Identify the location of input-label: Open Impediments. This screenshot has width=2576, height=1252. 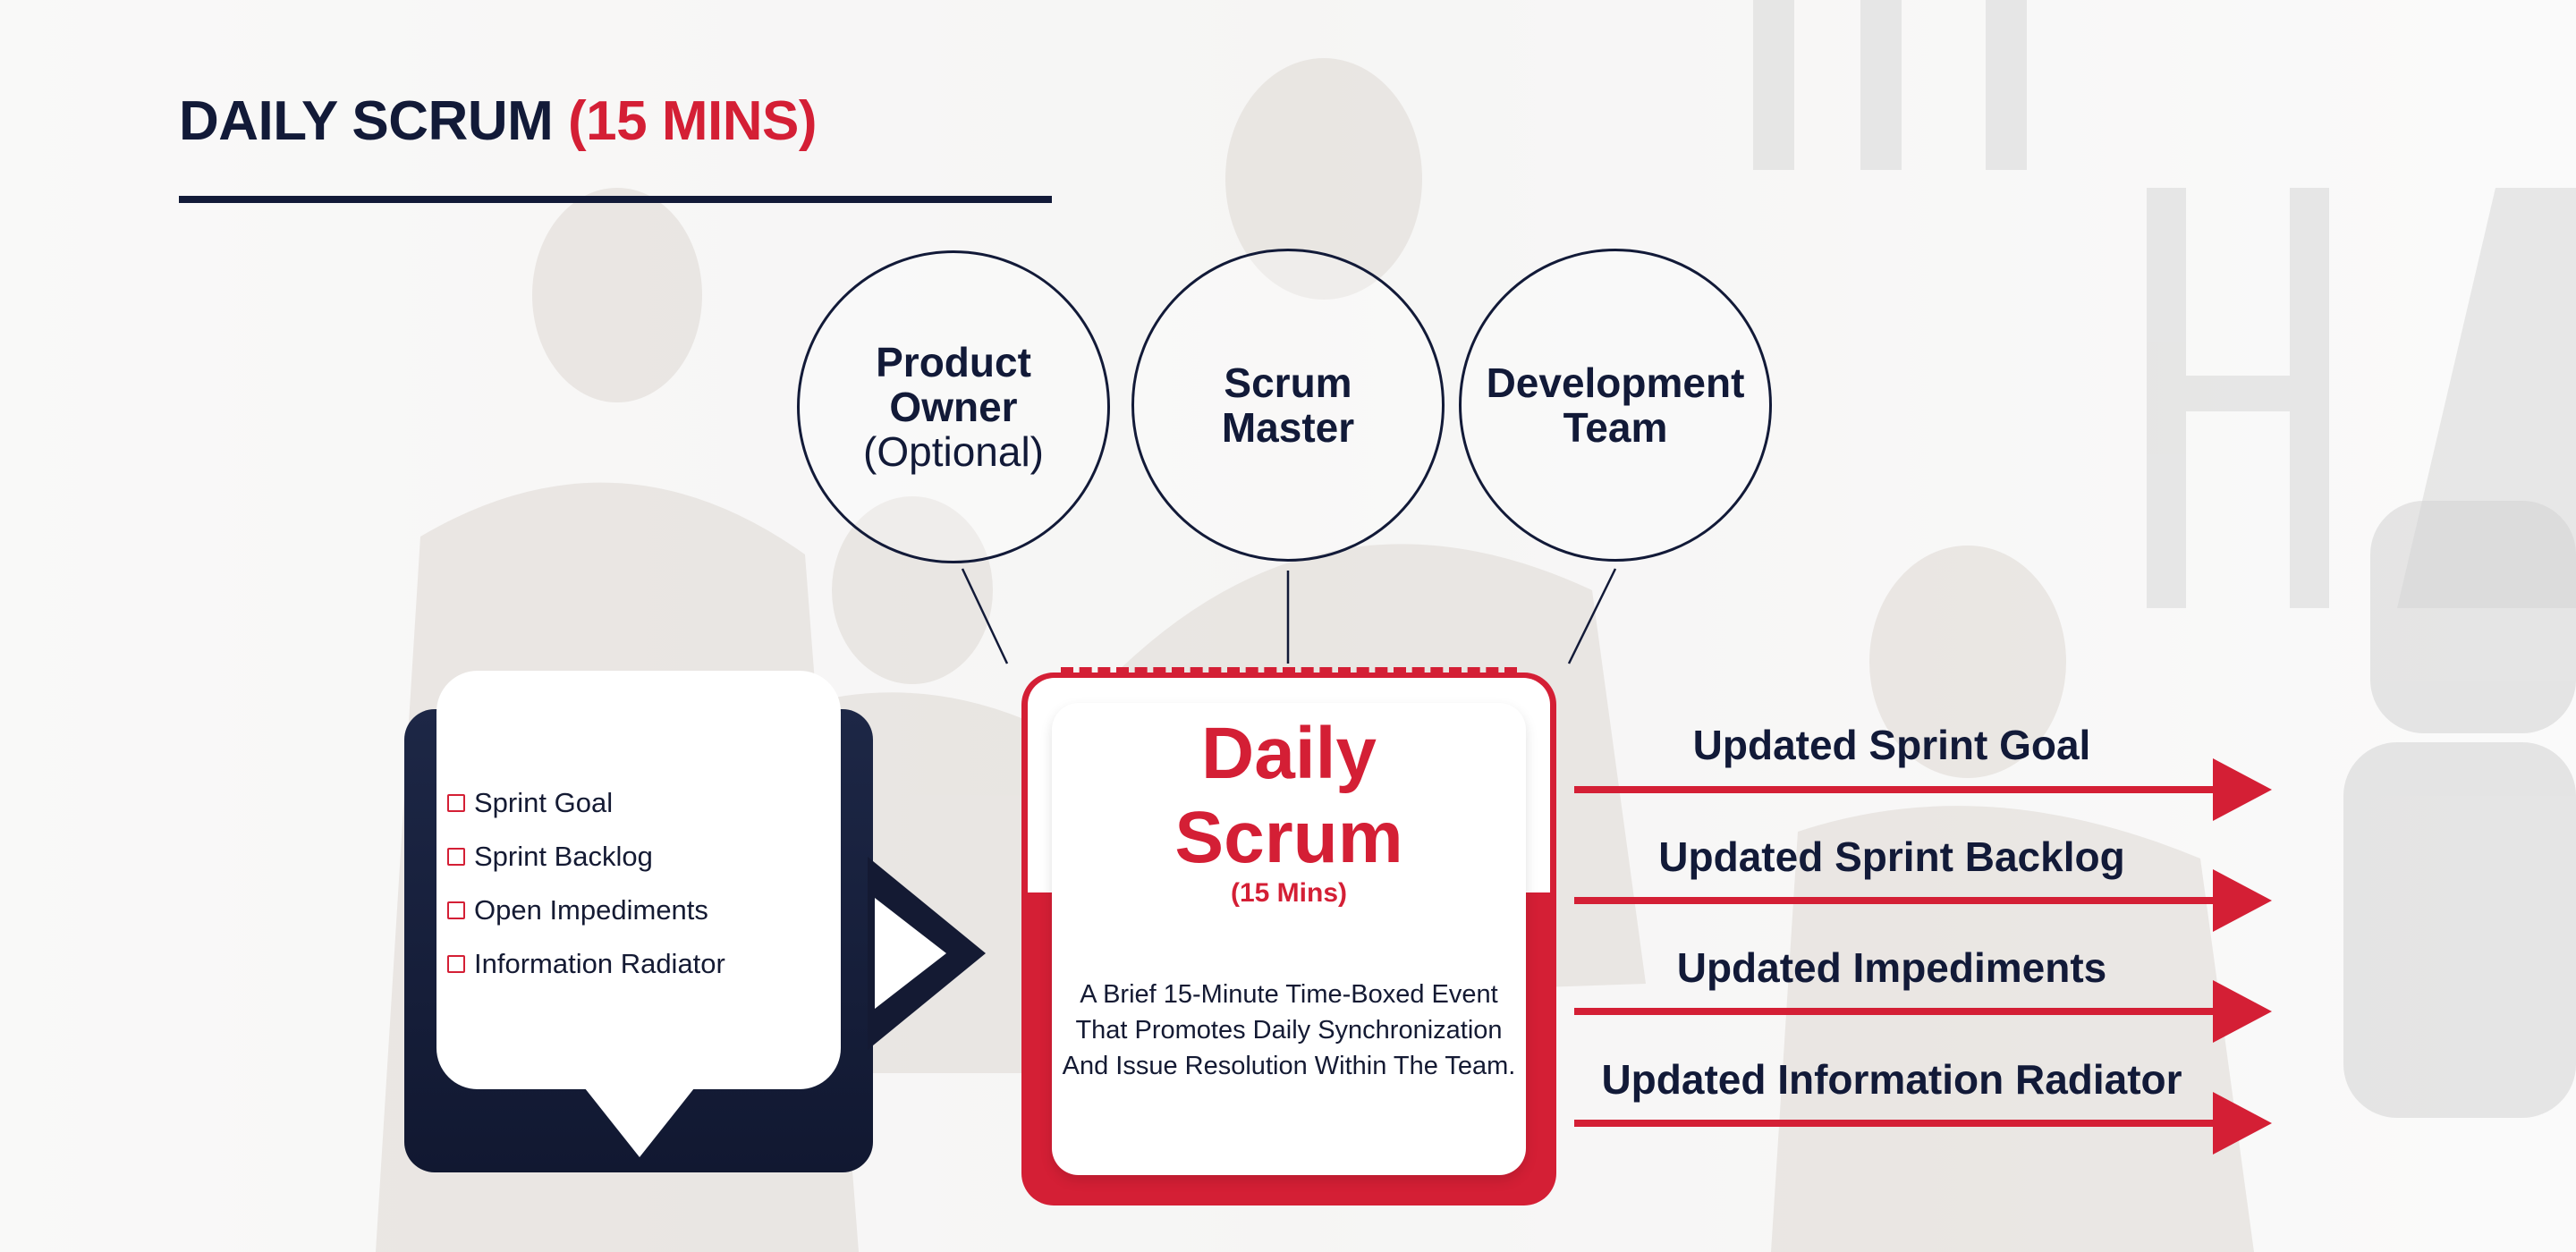
(591, 910).